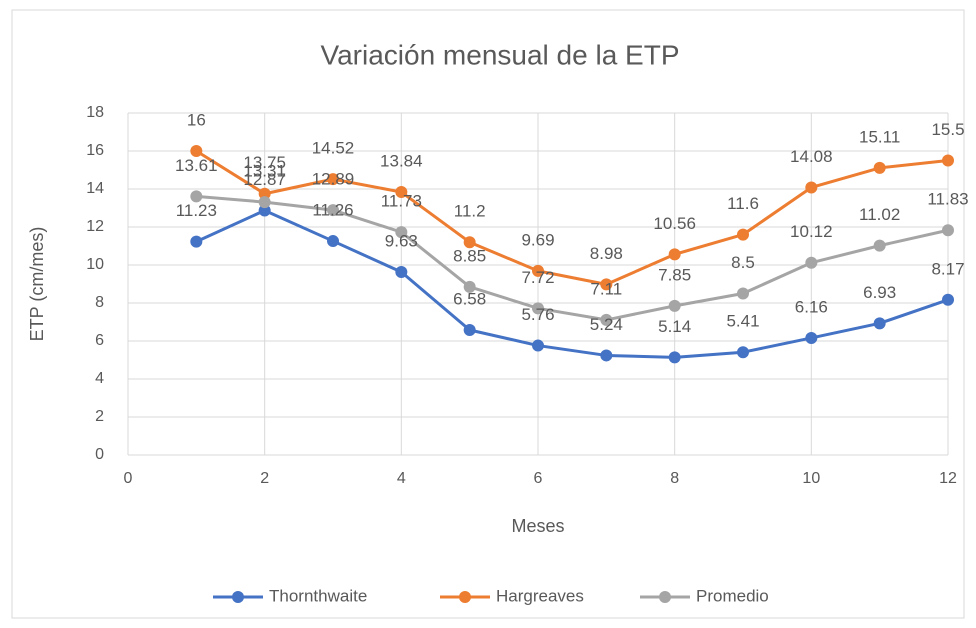 The width and height of the screenshot is (976, 628). I want to click on legend-label: Promedio, so click(732, 595).